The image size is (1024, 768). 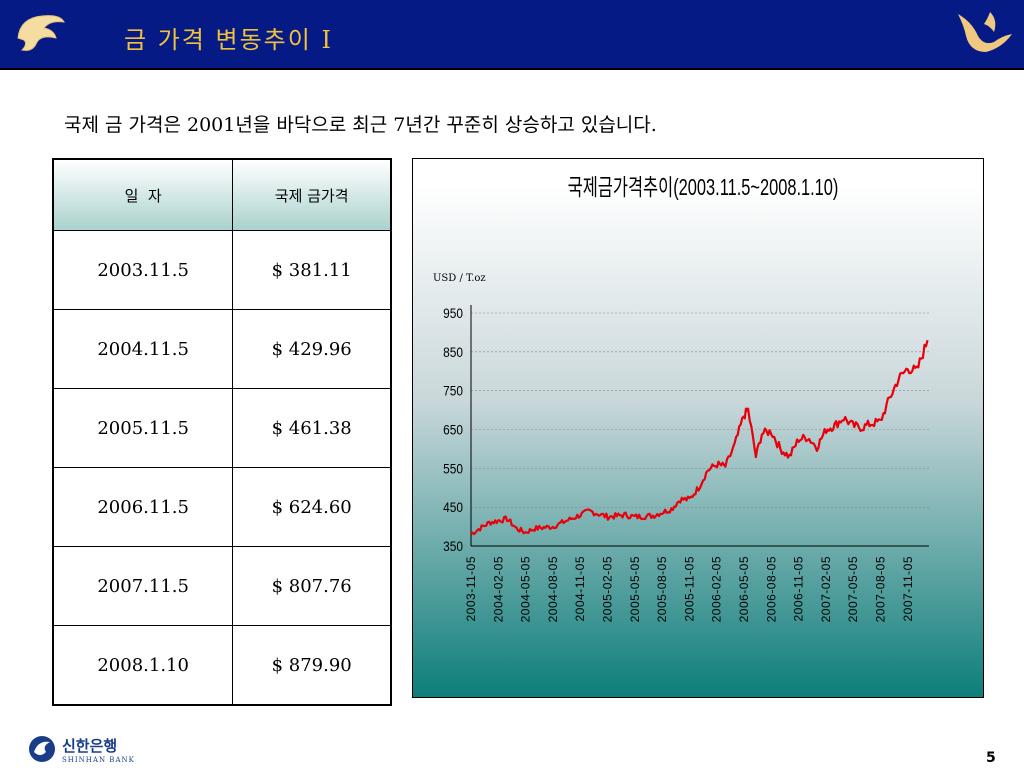 I want to click on chart-title: 국제금가격추이(2003.11.5~2008.1.10), so click(x=703, y=187).